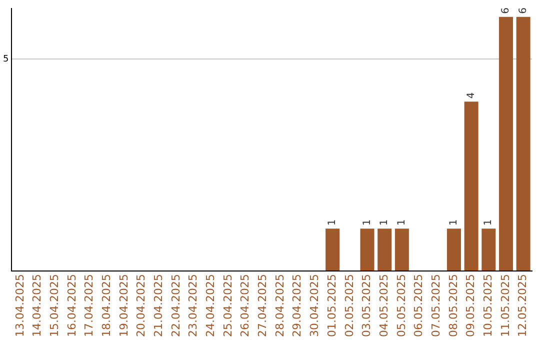  I want to click on x-tick-label: 04.05.2025, so click(383, 306).